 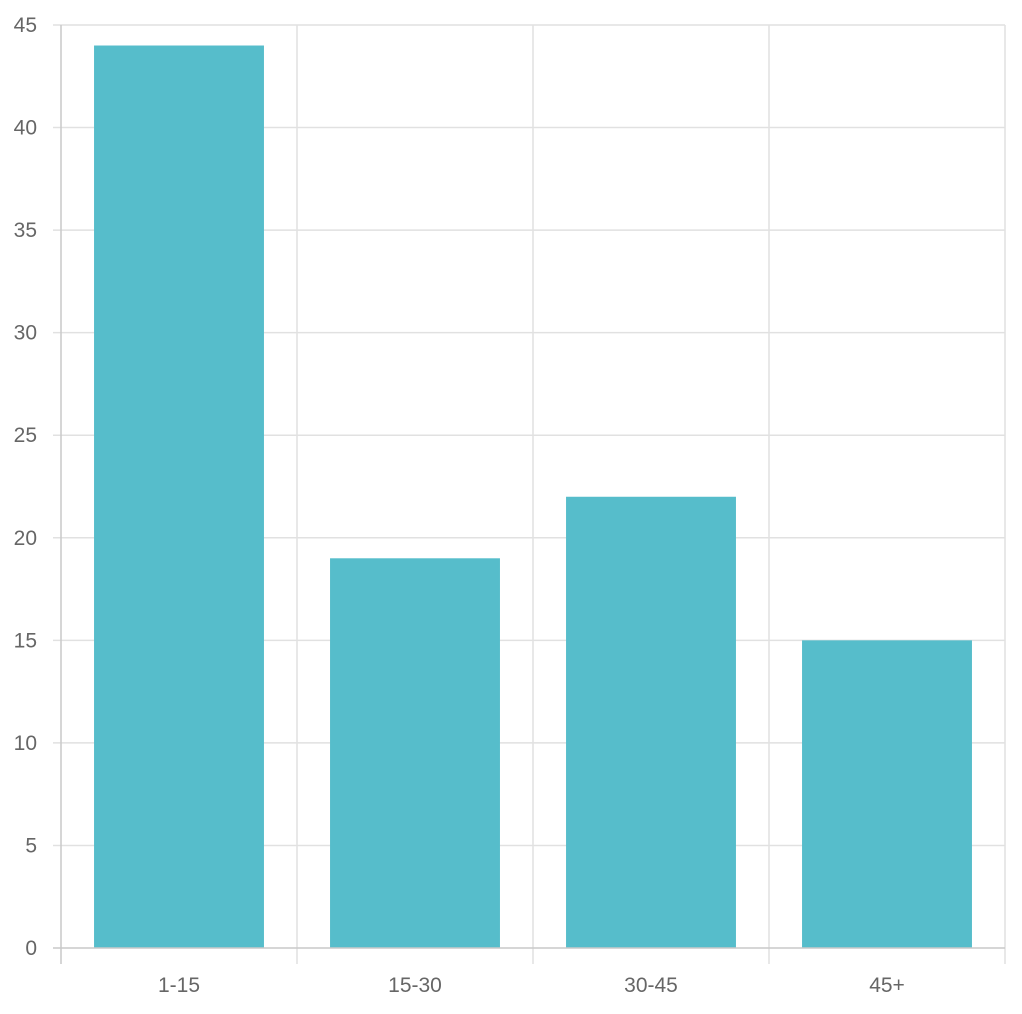 What do you see at coordinates (31, 948) in the screenshot?
I see `y-tick-label: 0` at bounding box center [31, 948].